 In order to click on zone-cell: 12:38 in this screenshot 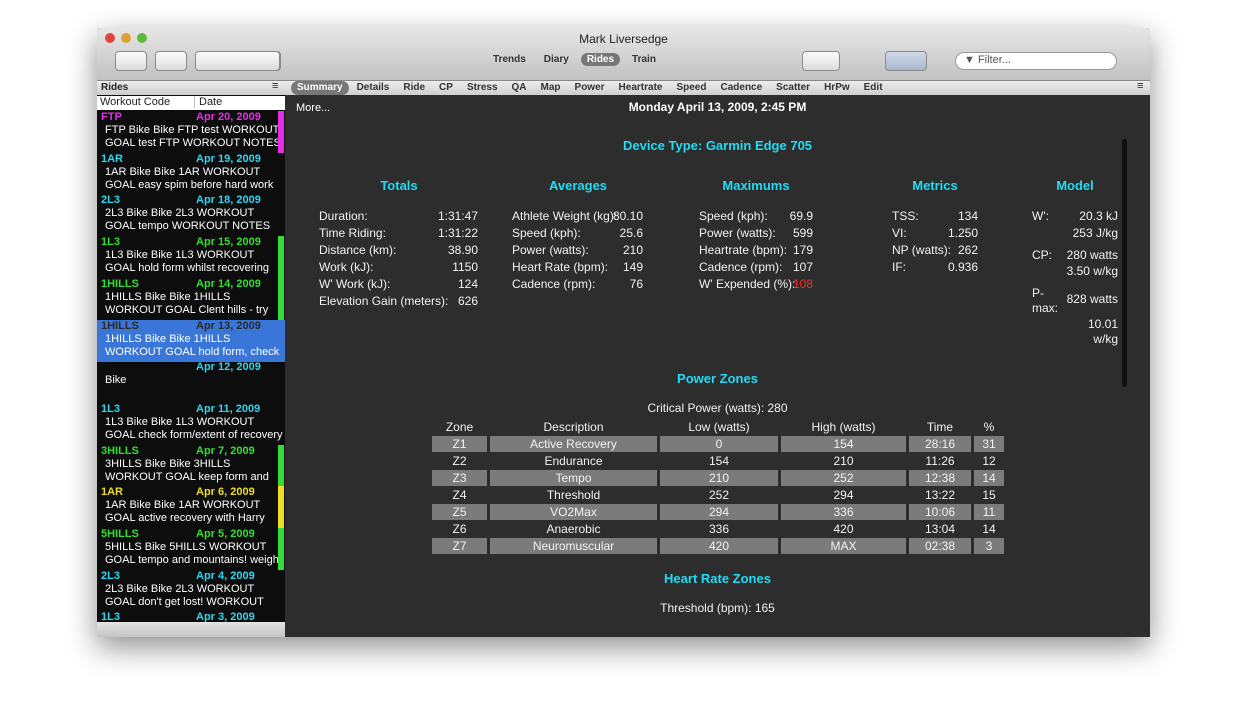, I will do `click(940, 478)`.